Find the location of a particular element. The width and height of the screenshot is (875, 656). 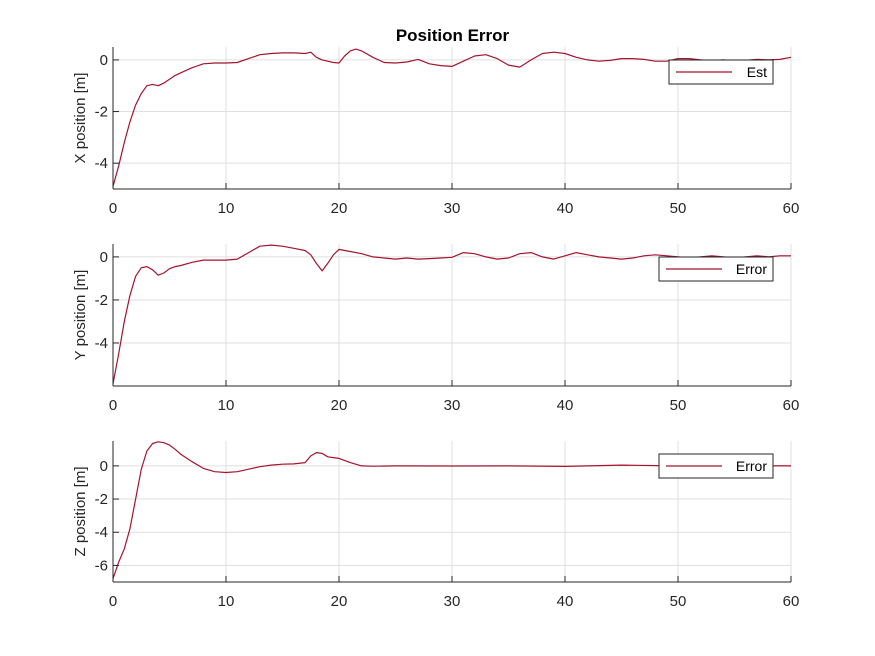

legend: Est is located at coordinates (721, 72).